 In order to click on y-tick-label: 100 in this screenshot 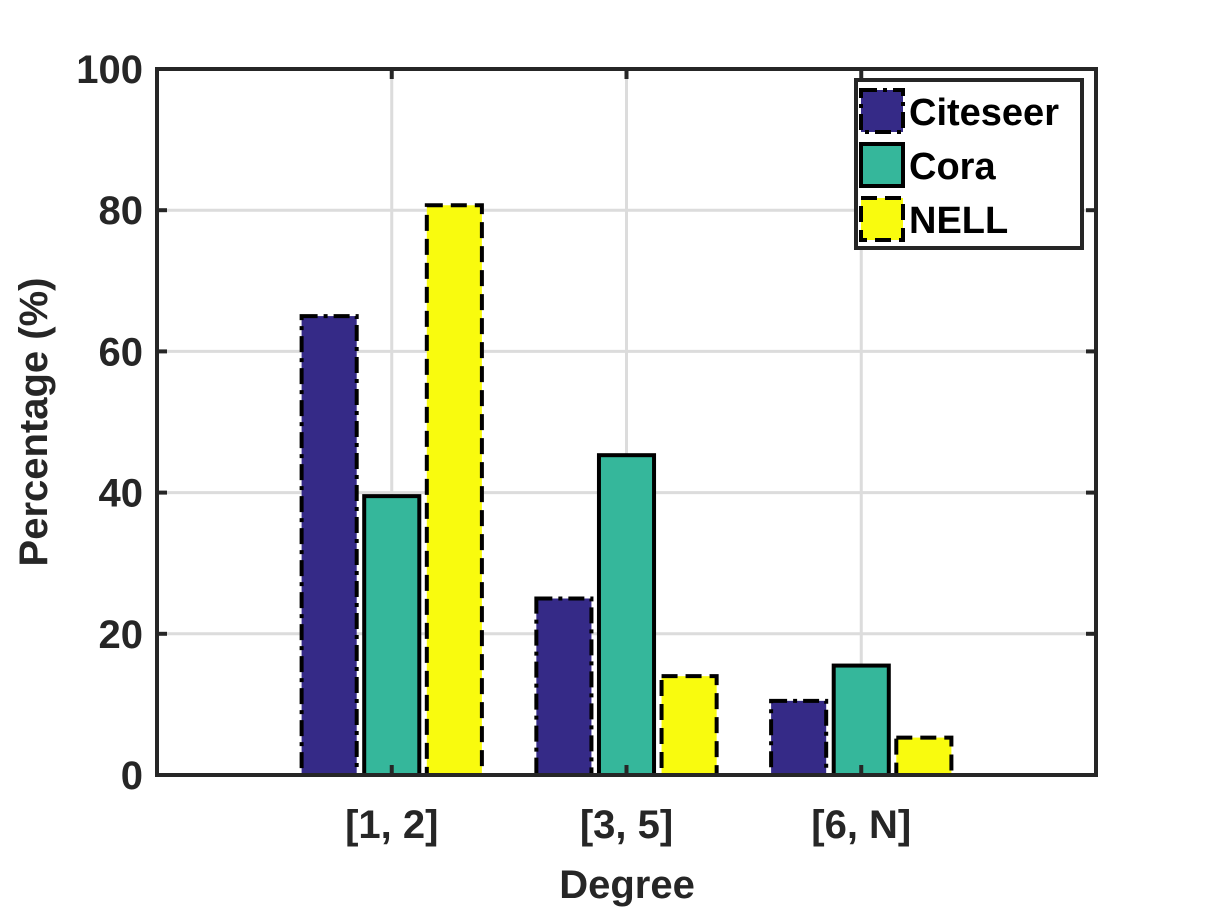, I will do `click(109, 70)`.